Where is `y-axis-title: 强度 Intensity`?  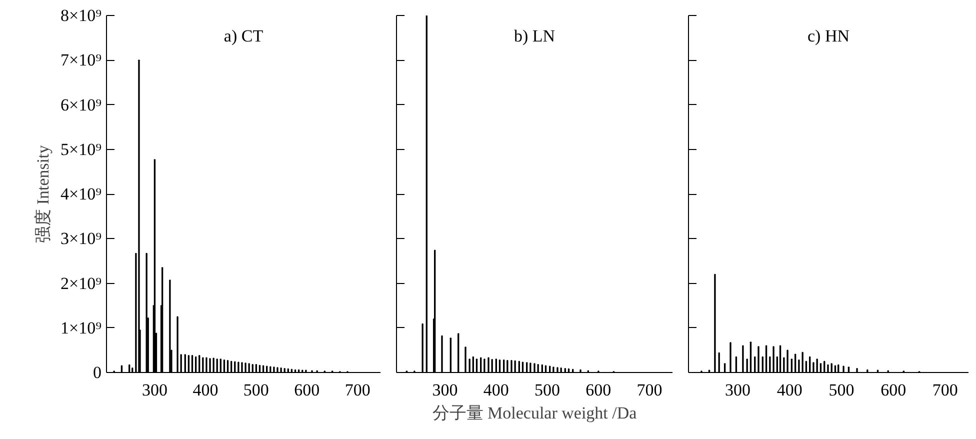
y-axis-title: 强度 Intensity is located at coordinates (42, 193).